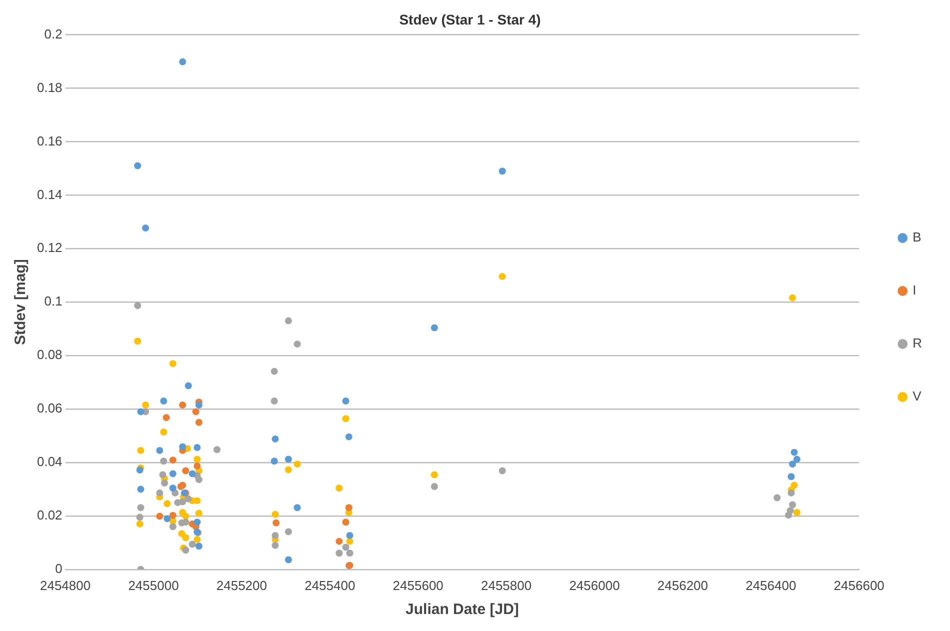 This screenshot has width=950, height=631. I want to click on legend-label: V, so click(917, 396).